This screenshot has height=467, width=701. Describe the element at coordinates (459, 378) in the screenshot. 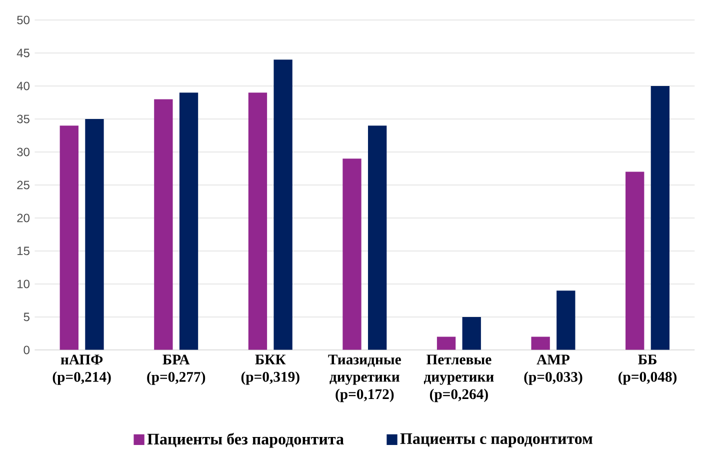

I see `x-tick-label: Петлевые диуретики (р=0,264)` at that location.